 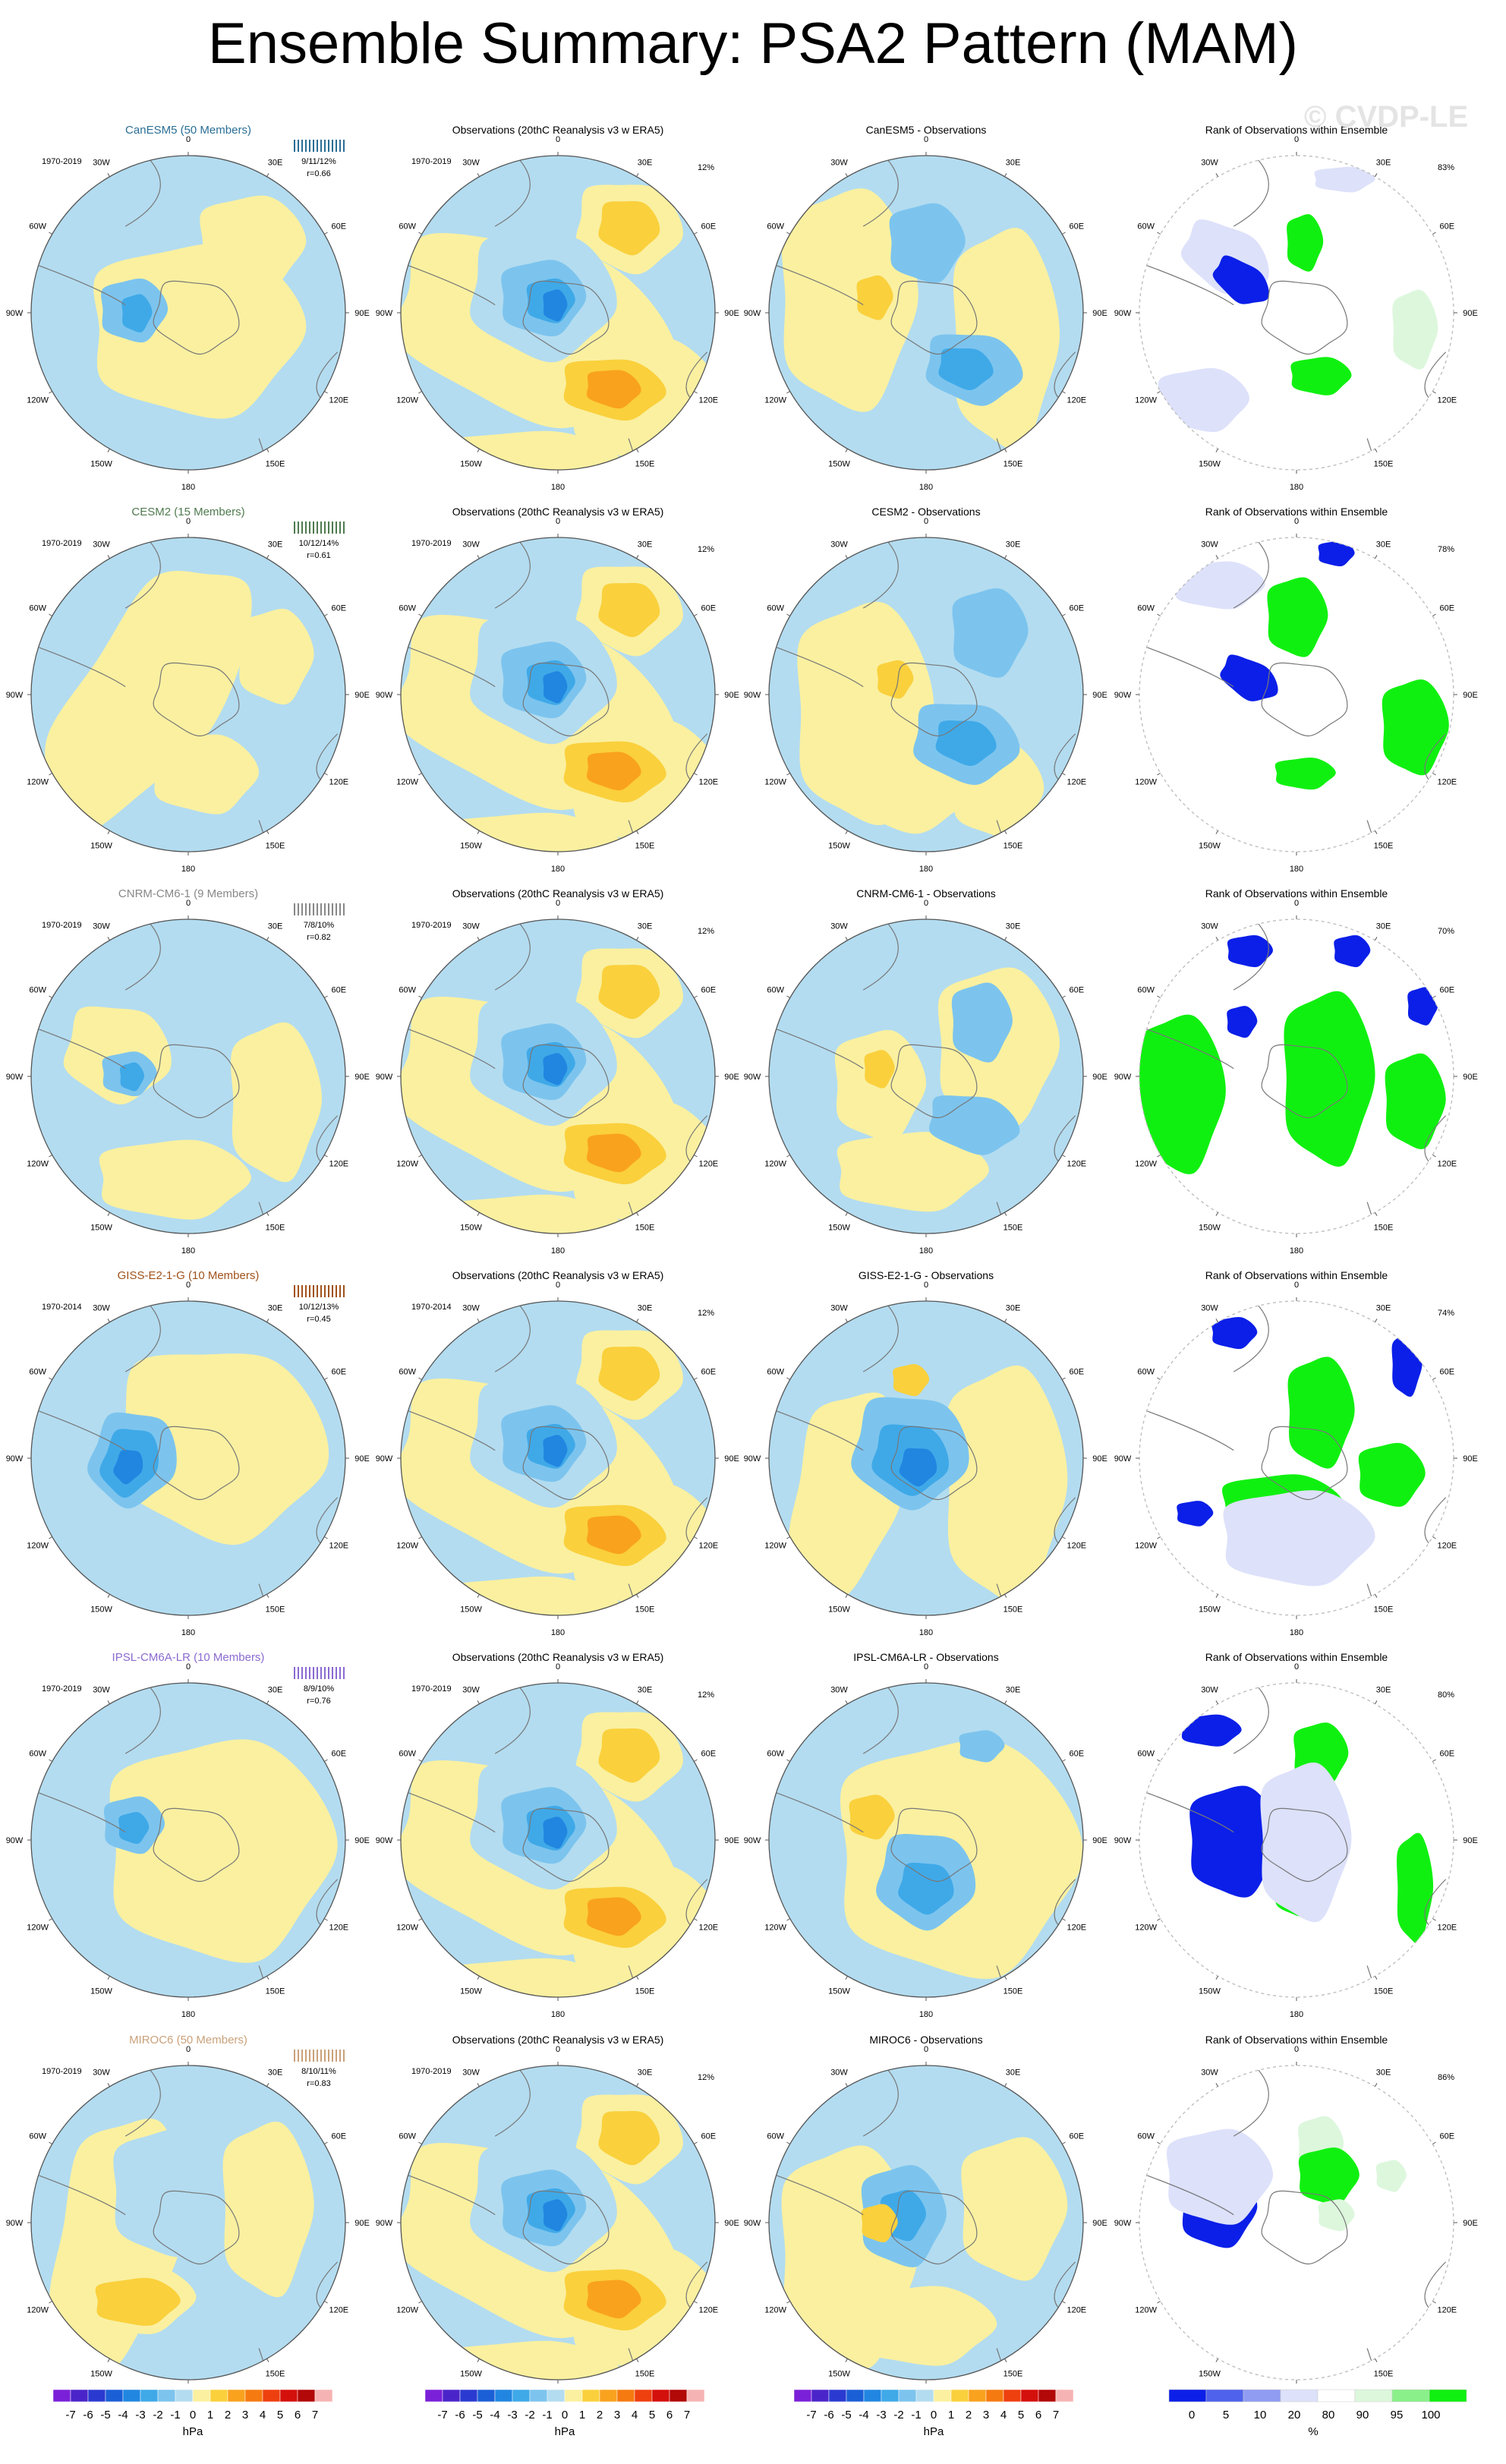 What do you see at coordinates (188, 1657) in the screenshot?
I see `model-title: IPSL-CM6A-LR (10 Members)` at bounding box center [188, 1657].